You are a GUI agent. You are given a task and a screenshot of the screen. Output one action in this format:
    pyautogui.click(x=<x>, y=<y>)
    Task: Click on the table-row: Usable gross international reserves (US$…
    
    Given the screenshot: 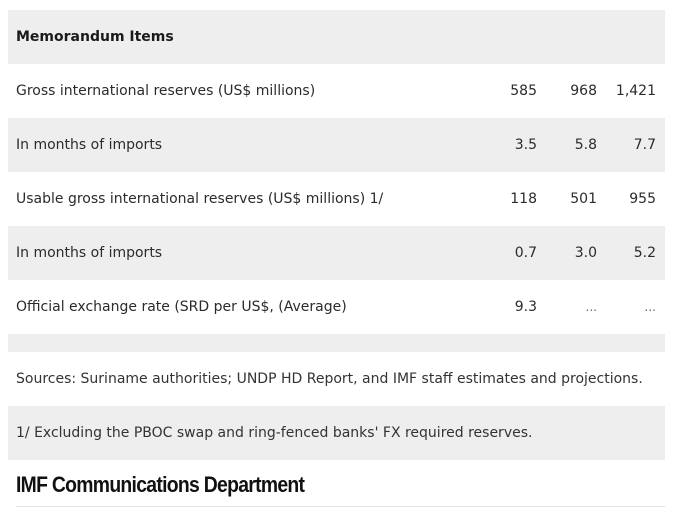 What is the action you would take?
    pyautogui.click(x=336, y=199)
    